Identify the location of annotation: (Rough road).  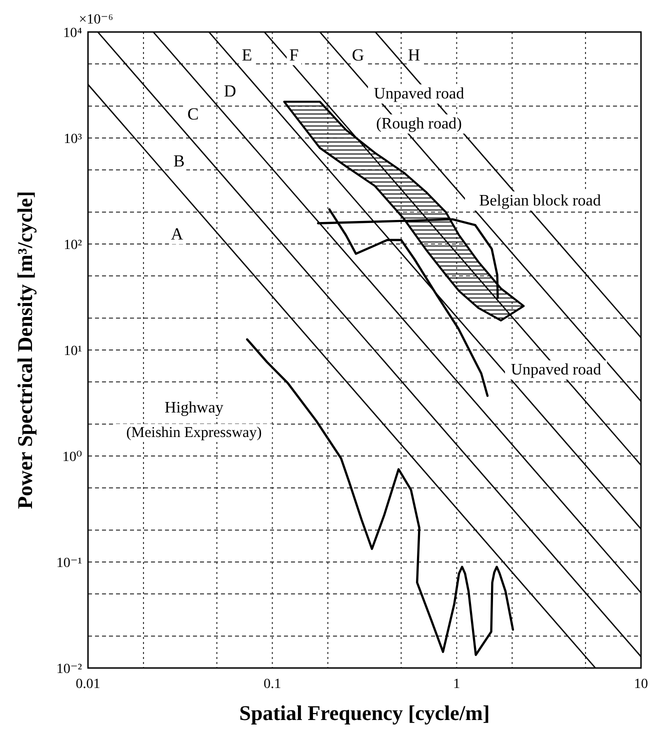
(419, 124).